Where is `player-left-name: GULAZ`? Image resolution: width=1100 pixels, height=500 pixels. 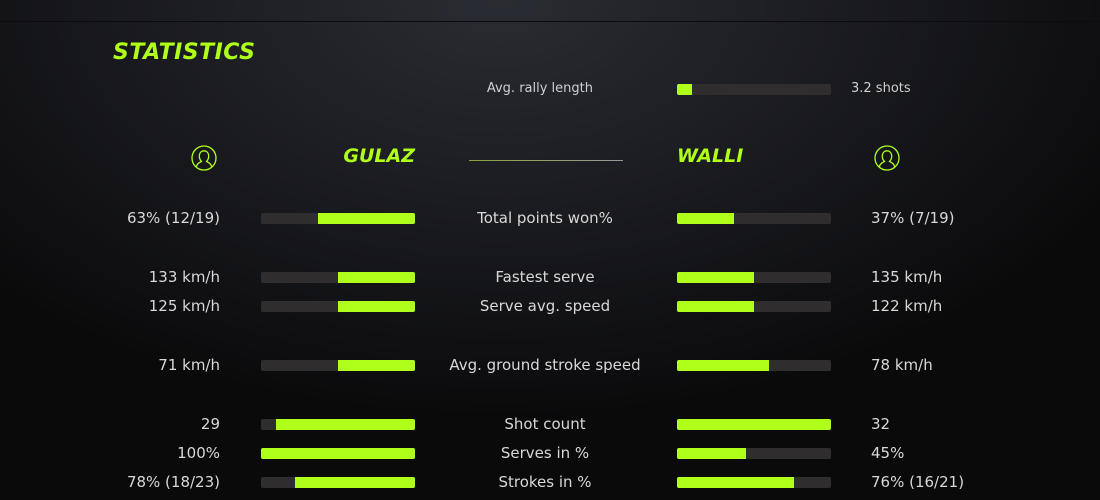 player-left-name: GULAZ is located at coordinates (379, 156).